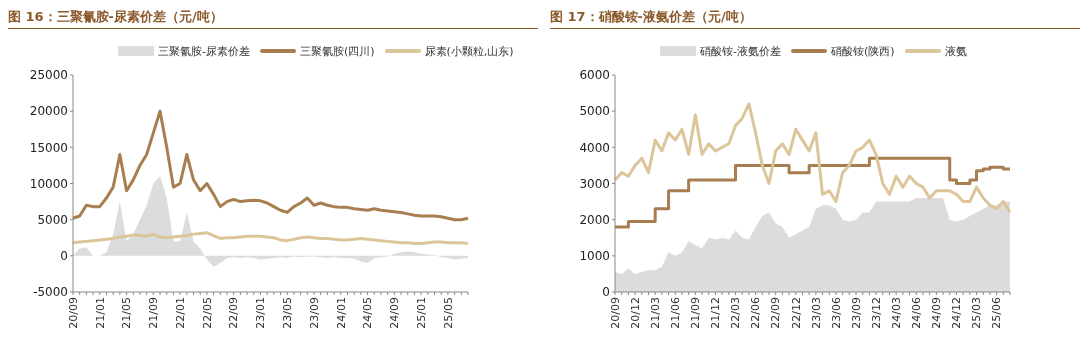 The image size is (1080, 339). I want to click on y-tick-label: 3000, so click(594, 183).